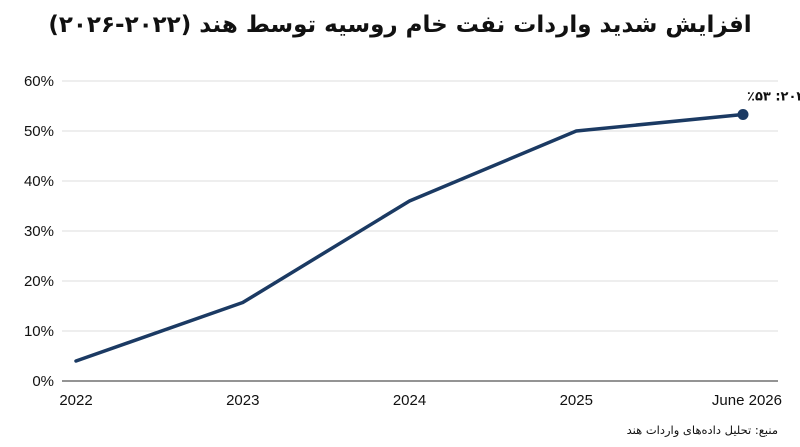 The width and height of the screenshot is (800, 447). What do you see at coordinates (409, 400) in the screenshot?
I see `x-tick-label: 2024` at bounding box center [409, 400].